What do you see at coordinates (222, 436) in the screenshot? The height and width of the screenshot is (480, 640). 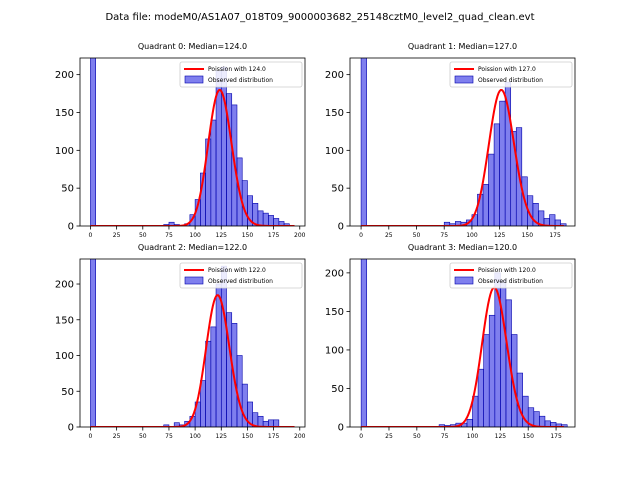 I see `panel-2-xtick-label: 125` at bounding box center [222, 436].